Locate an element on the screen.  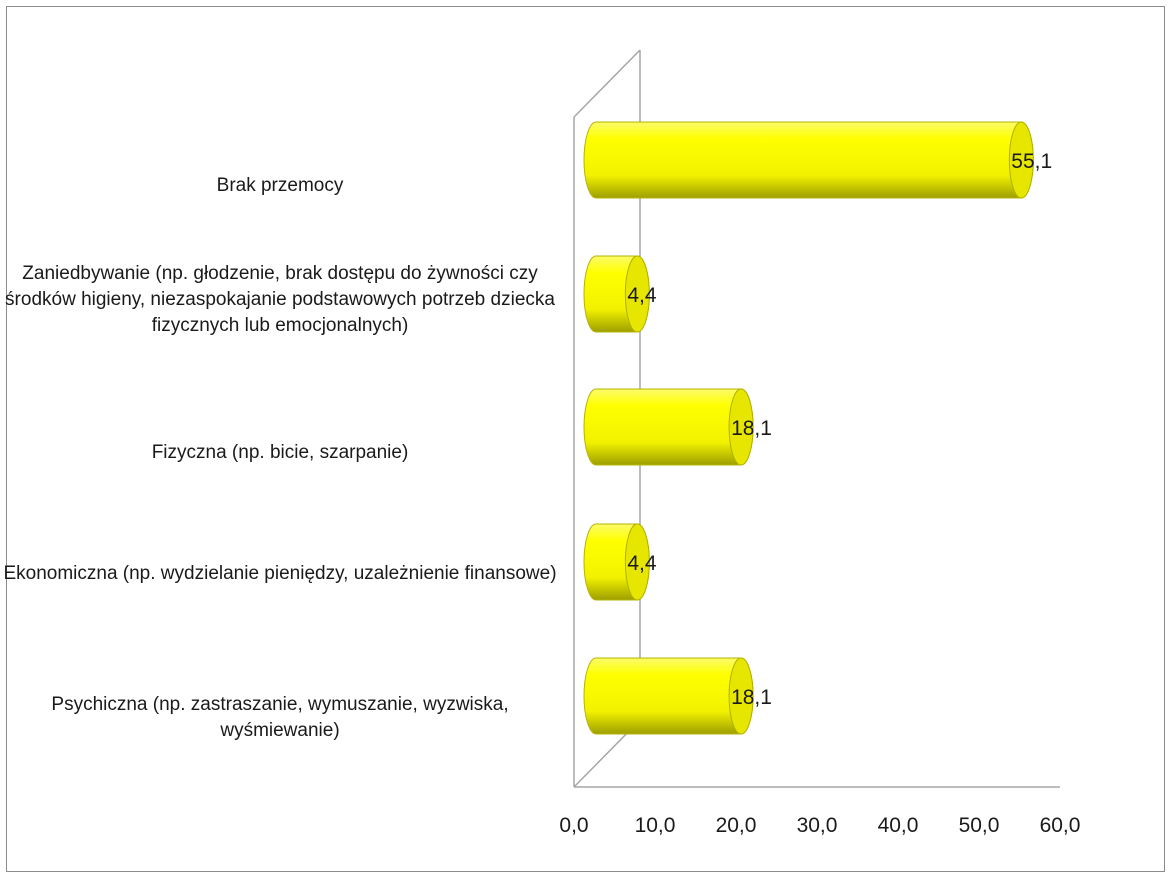
x-tick-label: 20,0 is located at coordinates (736, 825).